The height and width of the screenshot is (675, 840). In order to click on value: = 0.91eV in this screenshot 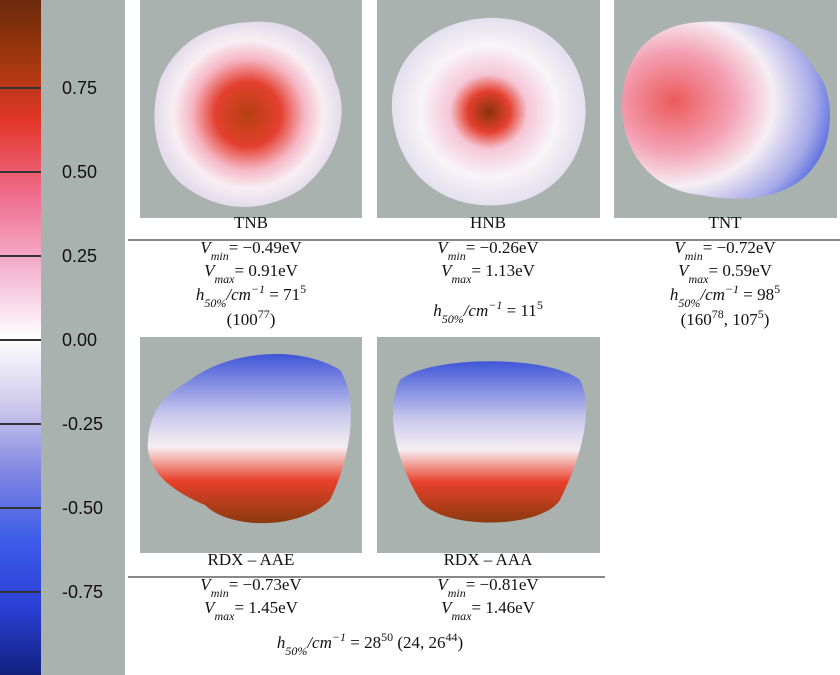, I will do `click(266, 270)`.